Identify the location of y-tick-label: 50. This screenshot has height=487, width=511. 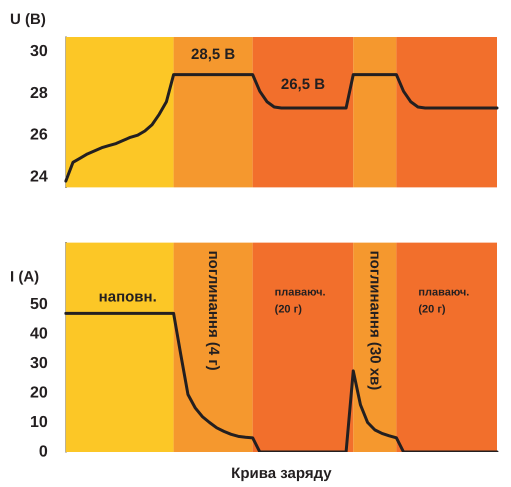
(39, 304).